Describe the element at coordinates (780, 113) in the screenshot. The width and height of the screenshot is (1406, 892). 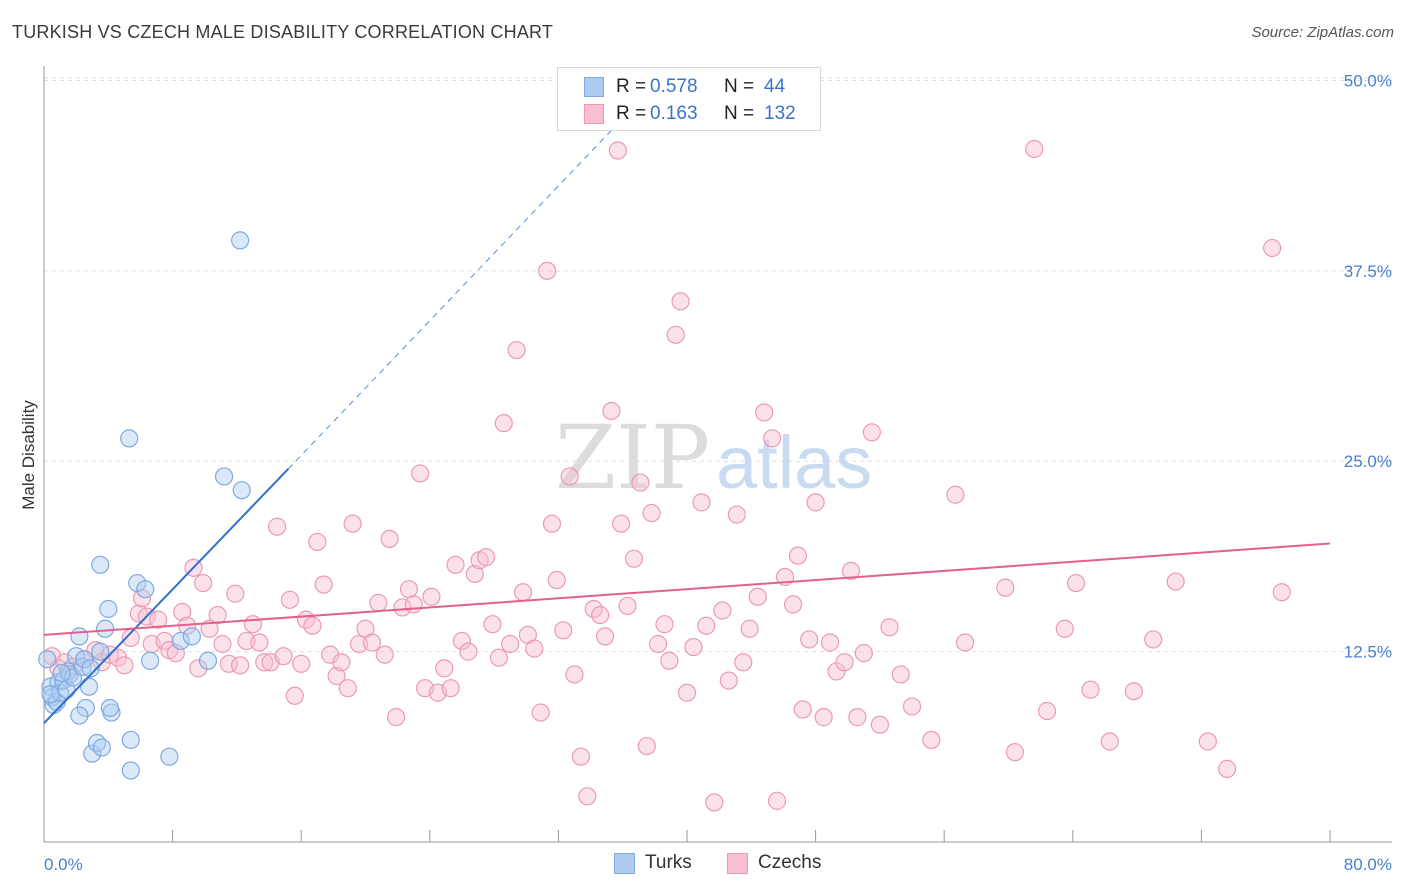
I see `legend-n-value: 132` at that location.